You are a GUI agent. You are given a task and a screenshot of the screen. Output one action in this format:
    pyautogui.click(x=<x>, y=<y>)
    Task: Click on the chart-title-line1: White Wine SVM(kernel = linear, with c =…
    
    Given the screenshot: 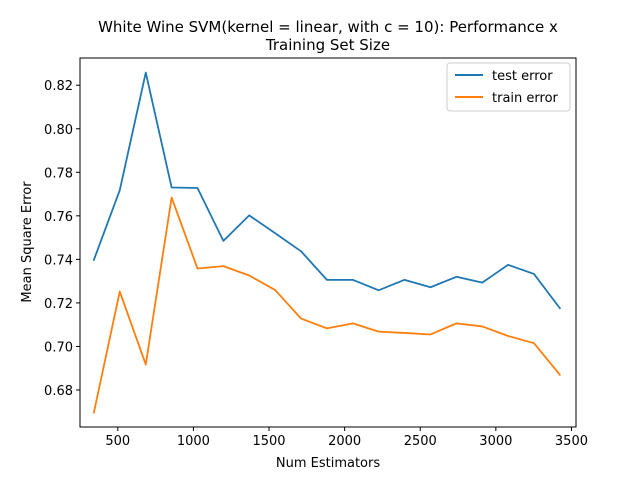 What is the action you would take?
    pyautogui.click(x=328, y=27)
    